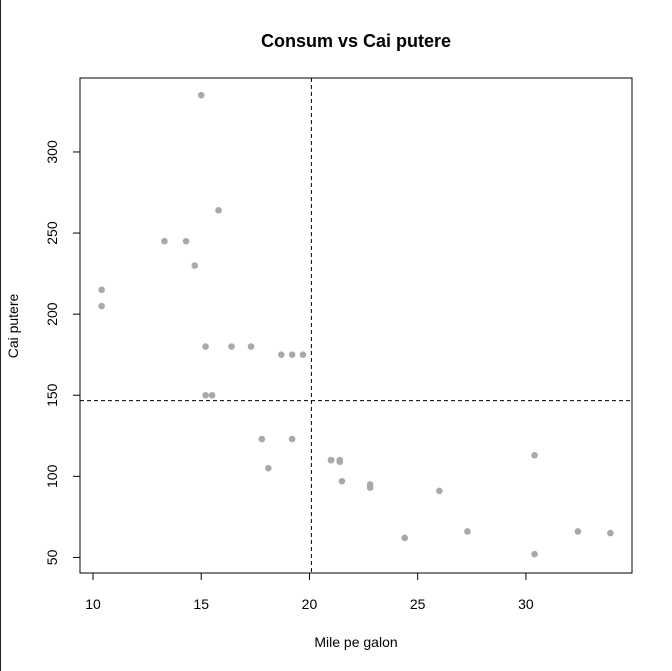  Describe the element at coordinates (309, 592) in the screenshot. I see `x-axis: 10 15 20 25 30` at that location.